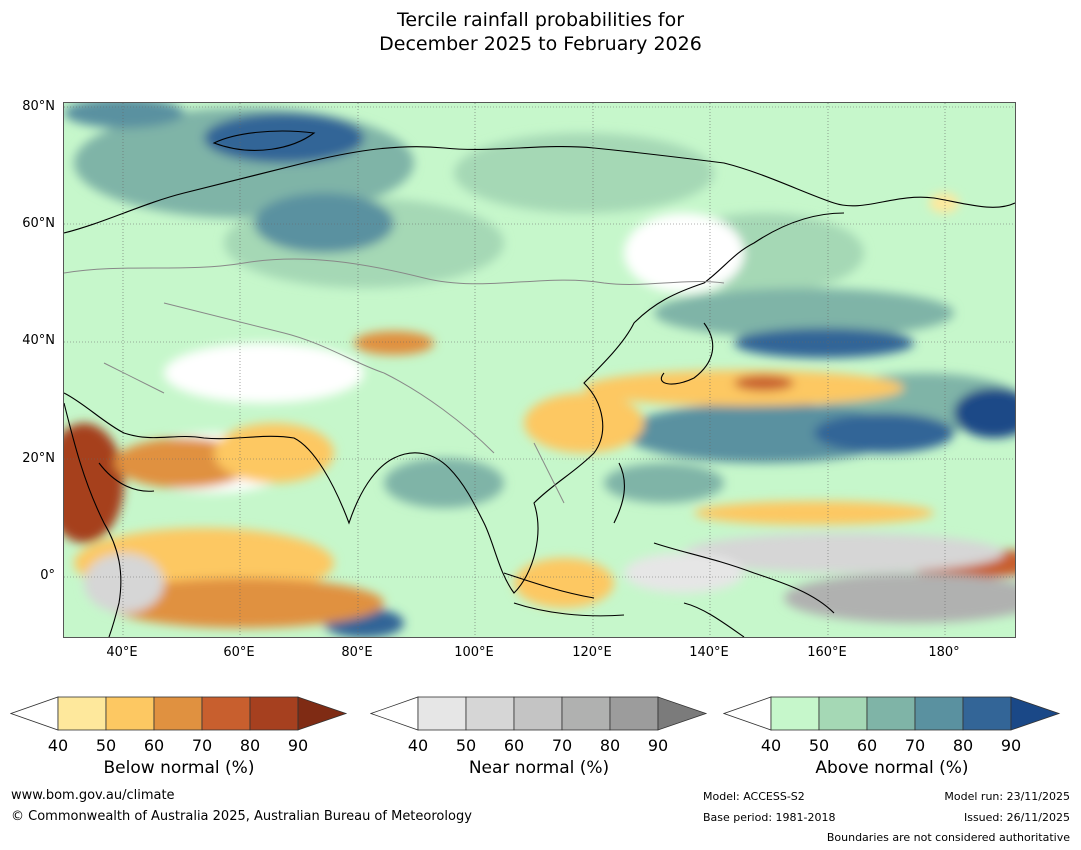  What do you see at coordinates (592, 653) in the screenshot?
I see `lon-label-120e: 120°E` at bounding box center [592, 653].